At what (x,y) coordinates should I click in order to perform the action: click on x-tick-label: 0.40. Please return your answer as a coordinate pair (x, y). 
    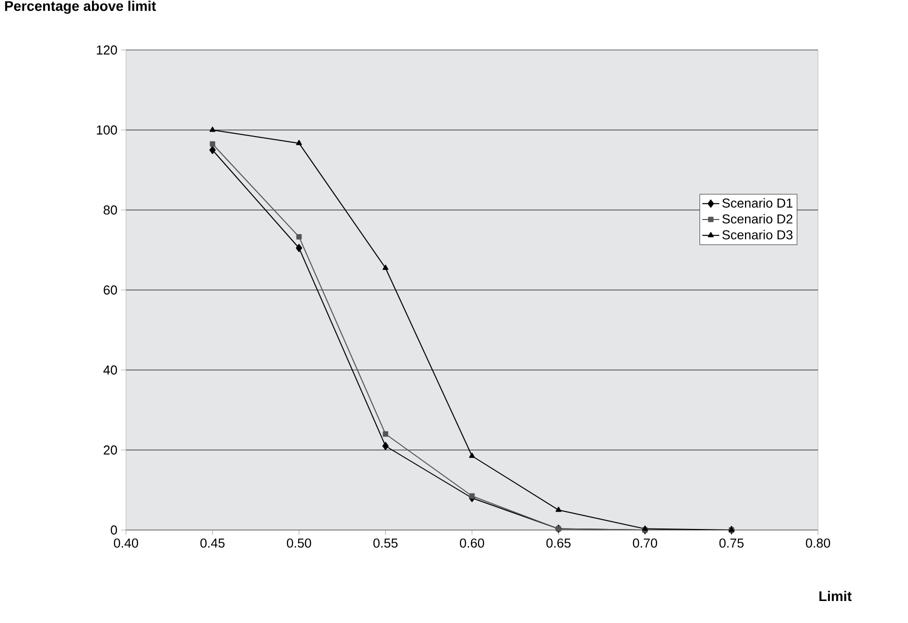
    Looking at the image, I should click on (126, 543).